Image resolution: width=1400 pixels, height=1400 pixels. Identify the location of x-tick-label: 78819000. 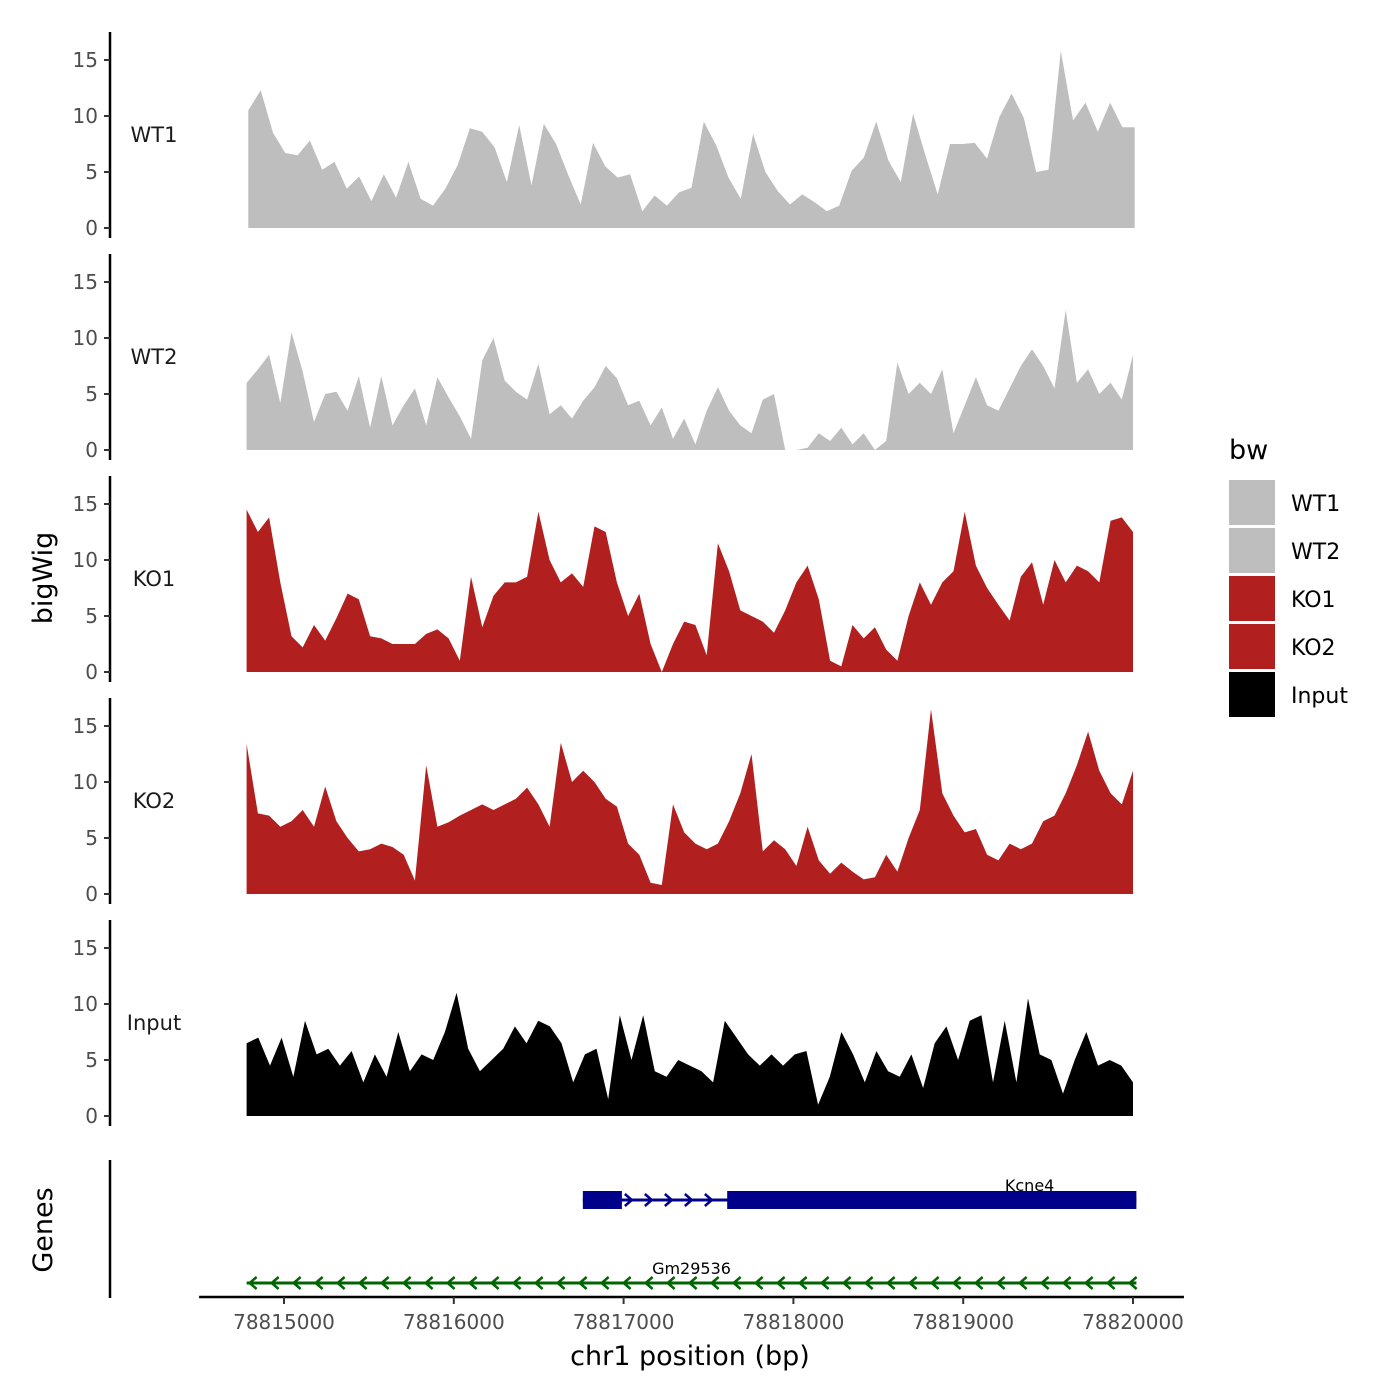
(963, 1322).